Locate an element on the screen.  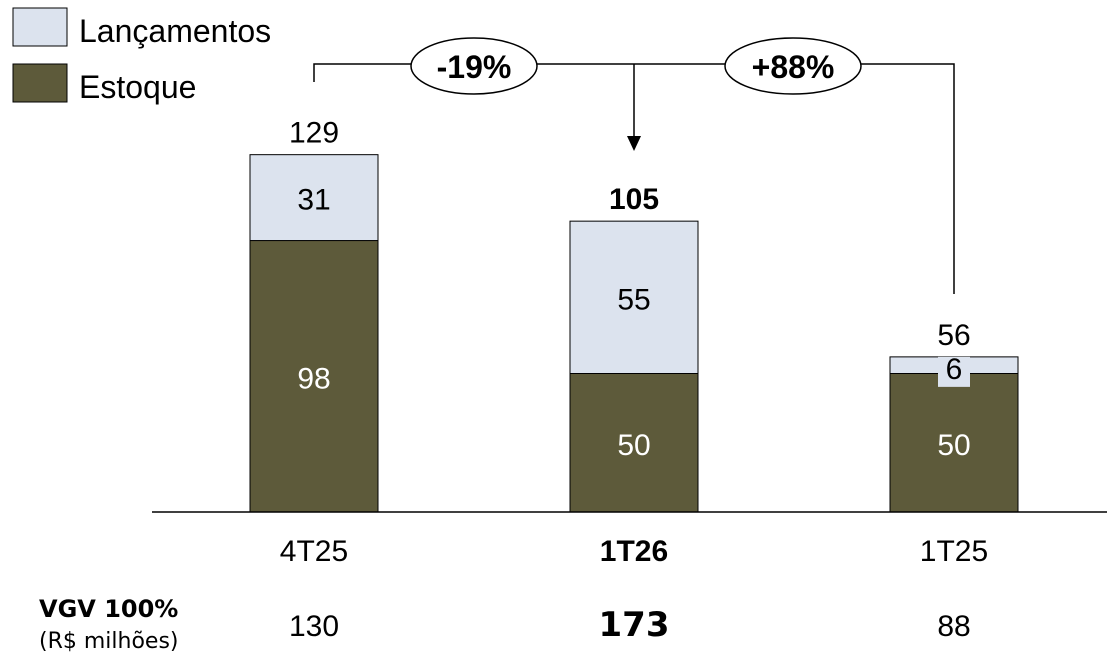
legend-swatch-lancamentos is located at coordinates (40, 27).